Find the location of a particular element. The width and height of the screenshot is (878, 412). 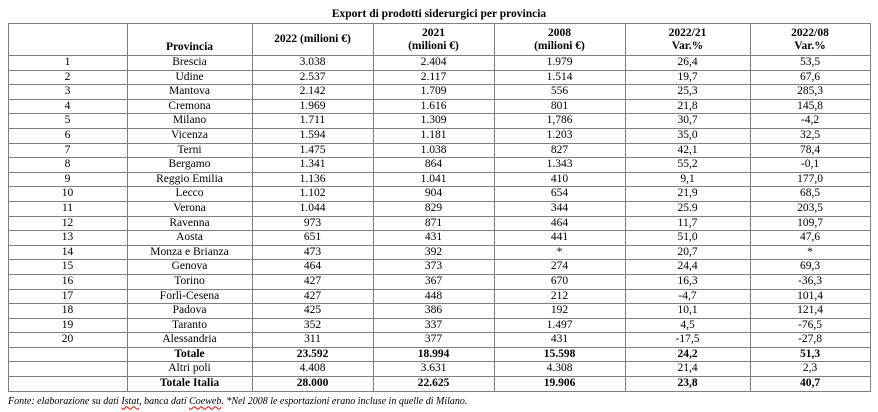

rank-cell: 12 is located at coordinates (67, 223).